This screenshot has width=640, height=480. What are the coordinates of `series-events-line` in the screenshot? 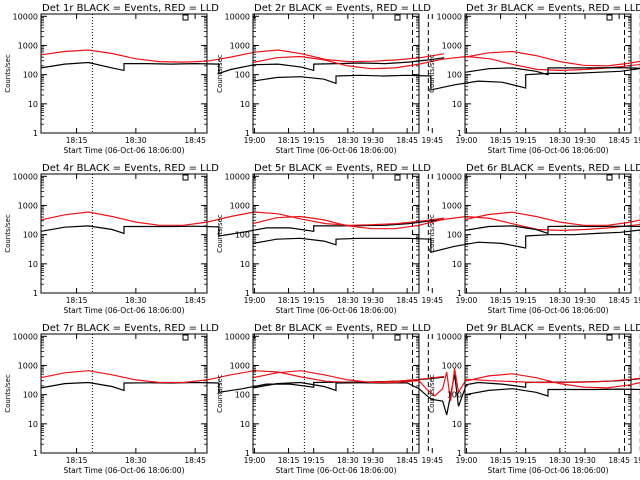 It's located at (446, 241).